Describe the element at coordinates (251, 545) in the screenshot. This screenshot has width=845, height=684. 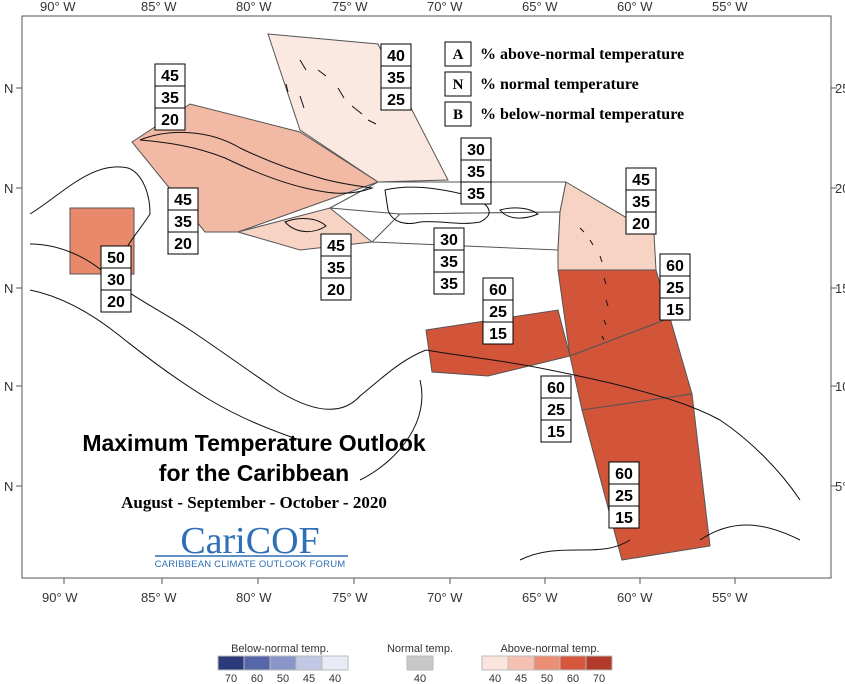
I see `caricof-logo: CariCOF CARIBBEAN CLIMATE OUTLOOK FORUM` at that location.